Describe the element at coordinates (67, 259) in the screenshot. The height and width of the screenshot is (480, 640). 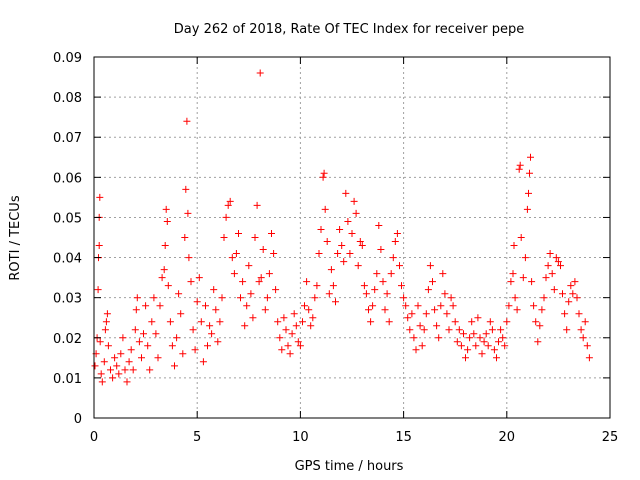
I see `y-tick-label: 0.04` at that location.